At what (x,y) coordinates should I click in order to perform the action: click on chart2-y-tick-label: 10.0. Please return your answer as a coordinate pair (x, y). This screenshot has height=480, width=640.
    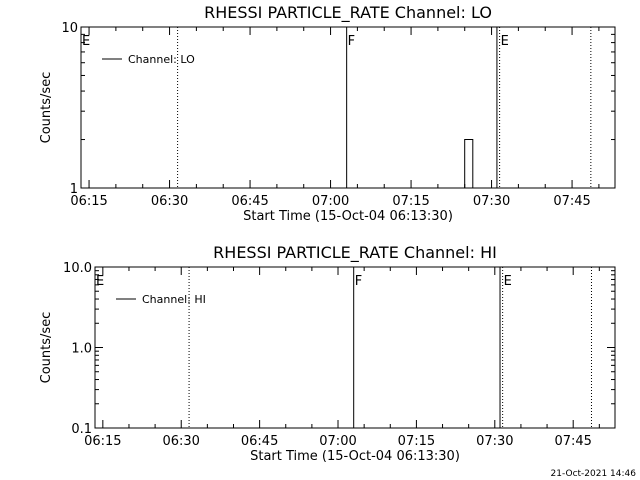
    Looking at the image, I should click on (77, 268).